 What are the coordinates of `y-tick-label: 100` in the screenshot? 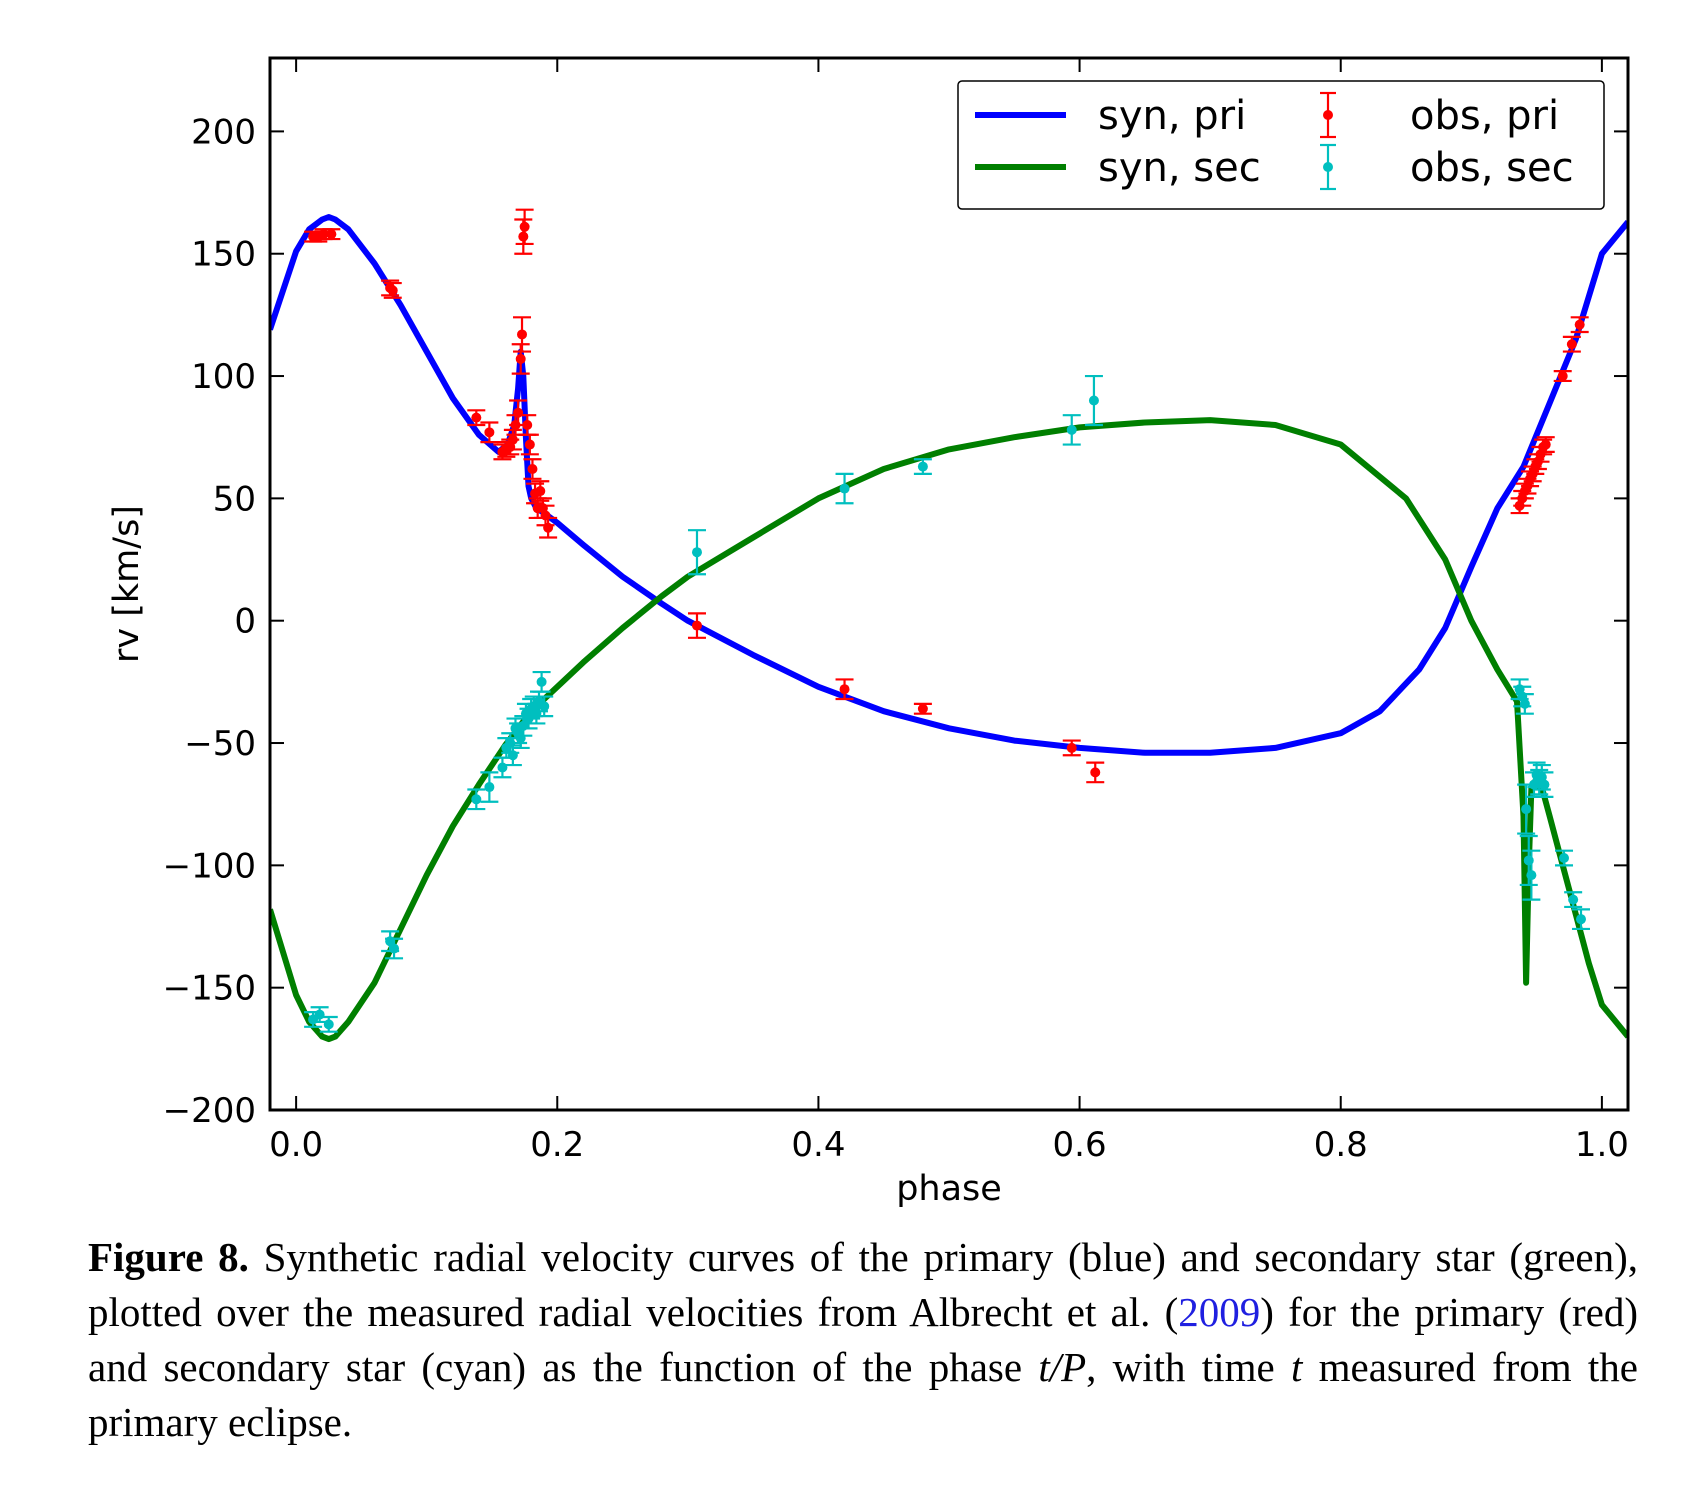 It's located at (223, 377).